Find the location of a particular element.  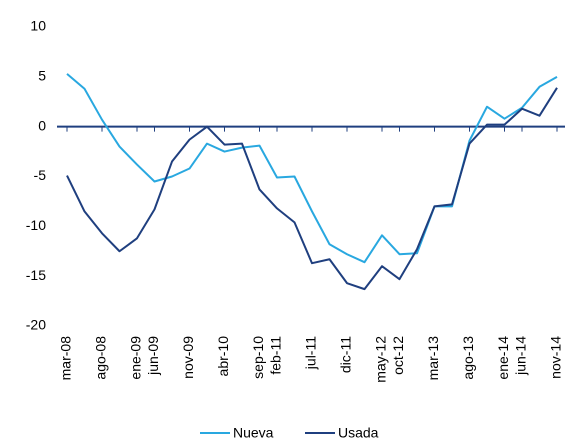

x-tick-label: ago-08 is located at coordinates (101, 358).